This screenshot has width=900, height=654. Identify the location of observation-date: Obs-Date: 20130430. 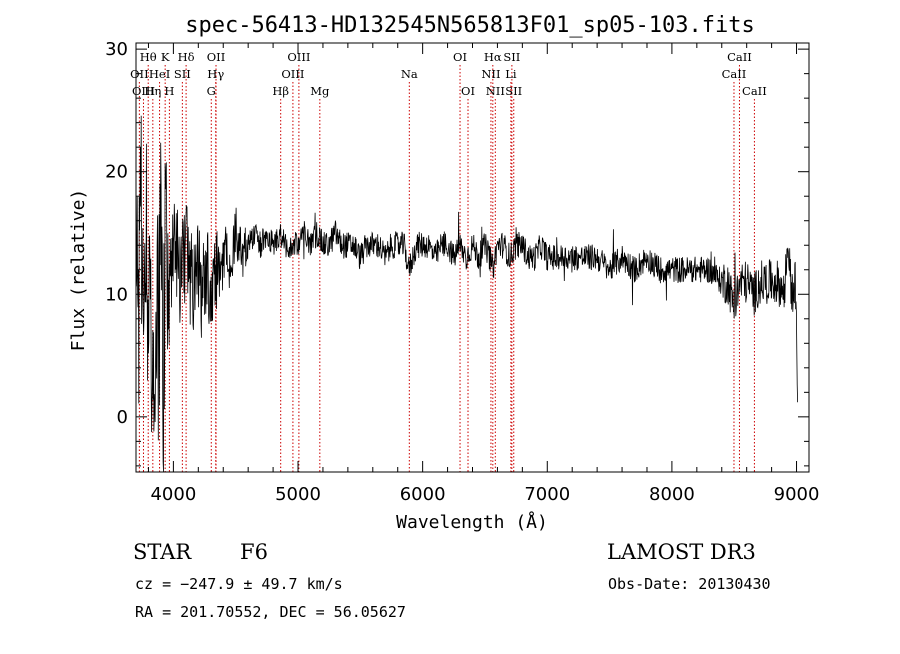
(689, 584).